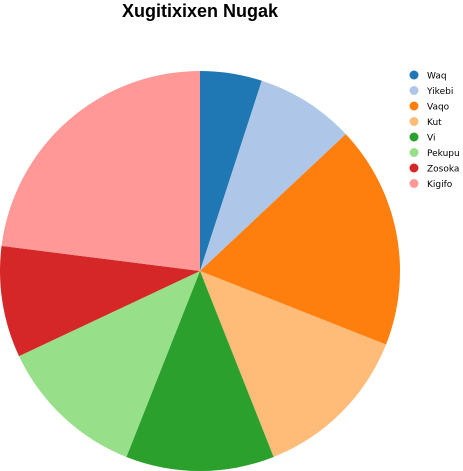 This screenshot has width=463, height=471. What do you see at coordinates (443, 154) in the screenshot?
I see `legend-label-pekupu: Pekupu` at bounding box center [443, 154].